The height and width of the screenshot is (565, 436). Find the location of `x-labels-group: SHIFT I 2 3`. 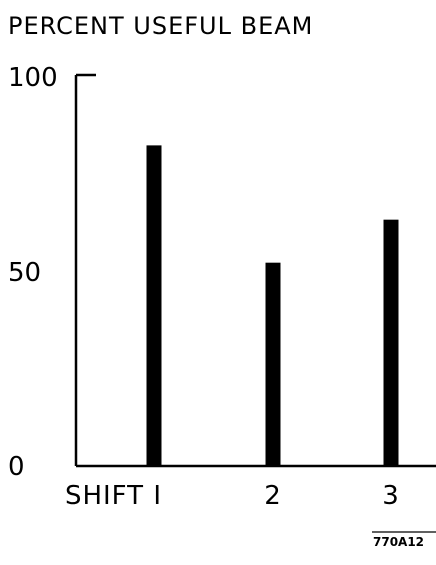

x-labels-group: SHIFT I 2 3 is located at coordinates (232, 496).